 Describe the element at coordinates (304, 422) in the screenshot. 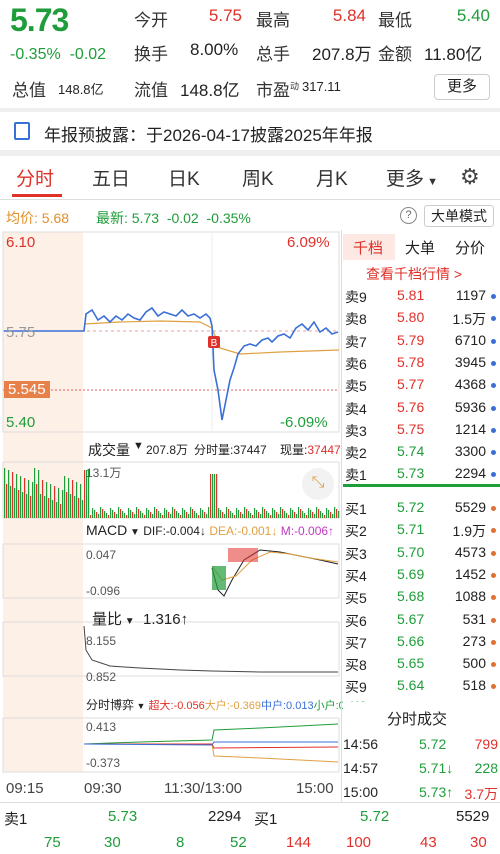

I see `axis-pct-low: -6.09%` at that location.